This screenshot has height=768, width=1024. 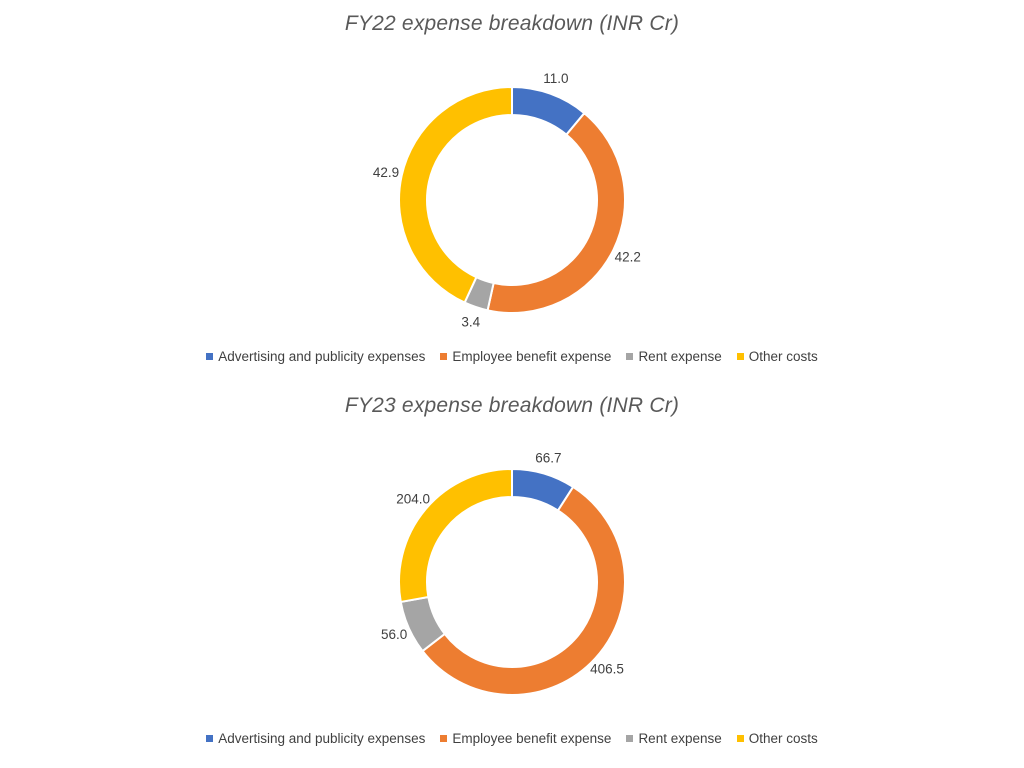 What do you see at coordinates (386, 172) in the screenshot?
I see `data-label-other-costs: 42.9` at bounding box center [386, 172].